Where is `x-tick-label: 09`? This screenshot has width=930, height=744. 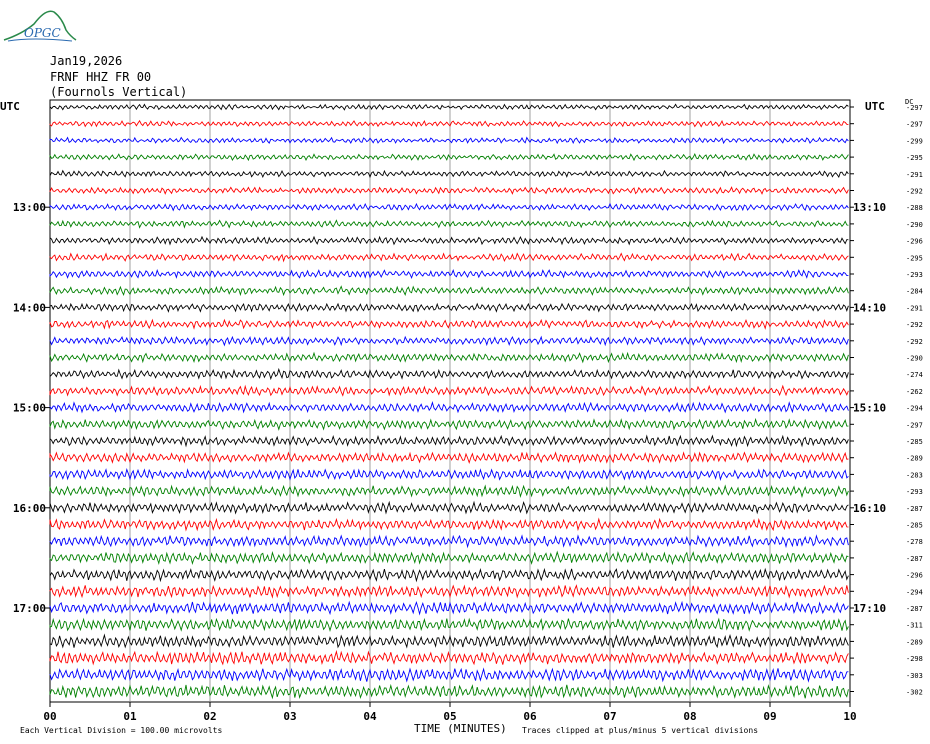
x-tick-label: 09 is located at coordinates (769, 716).